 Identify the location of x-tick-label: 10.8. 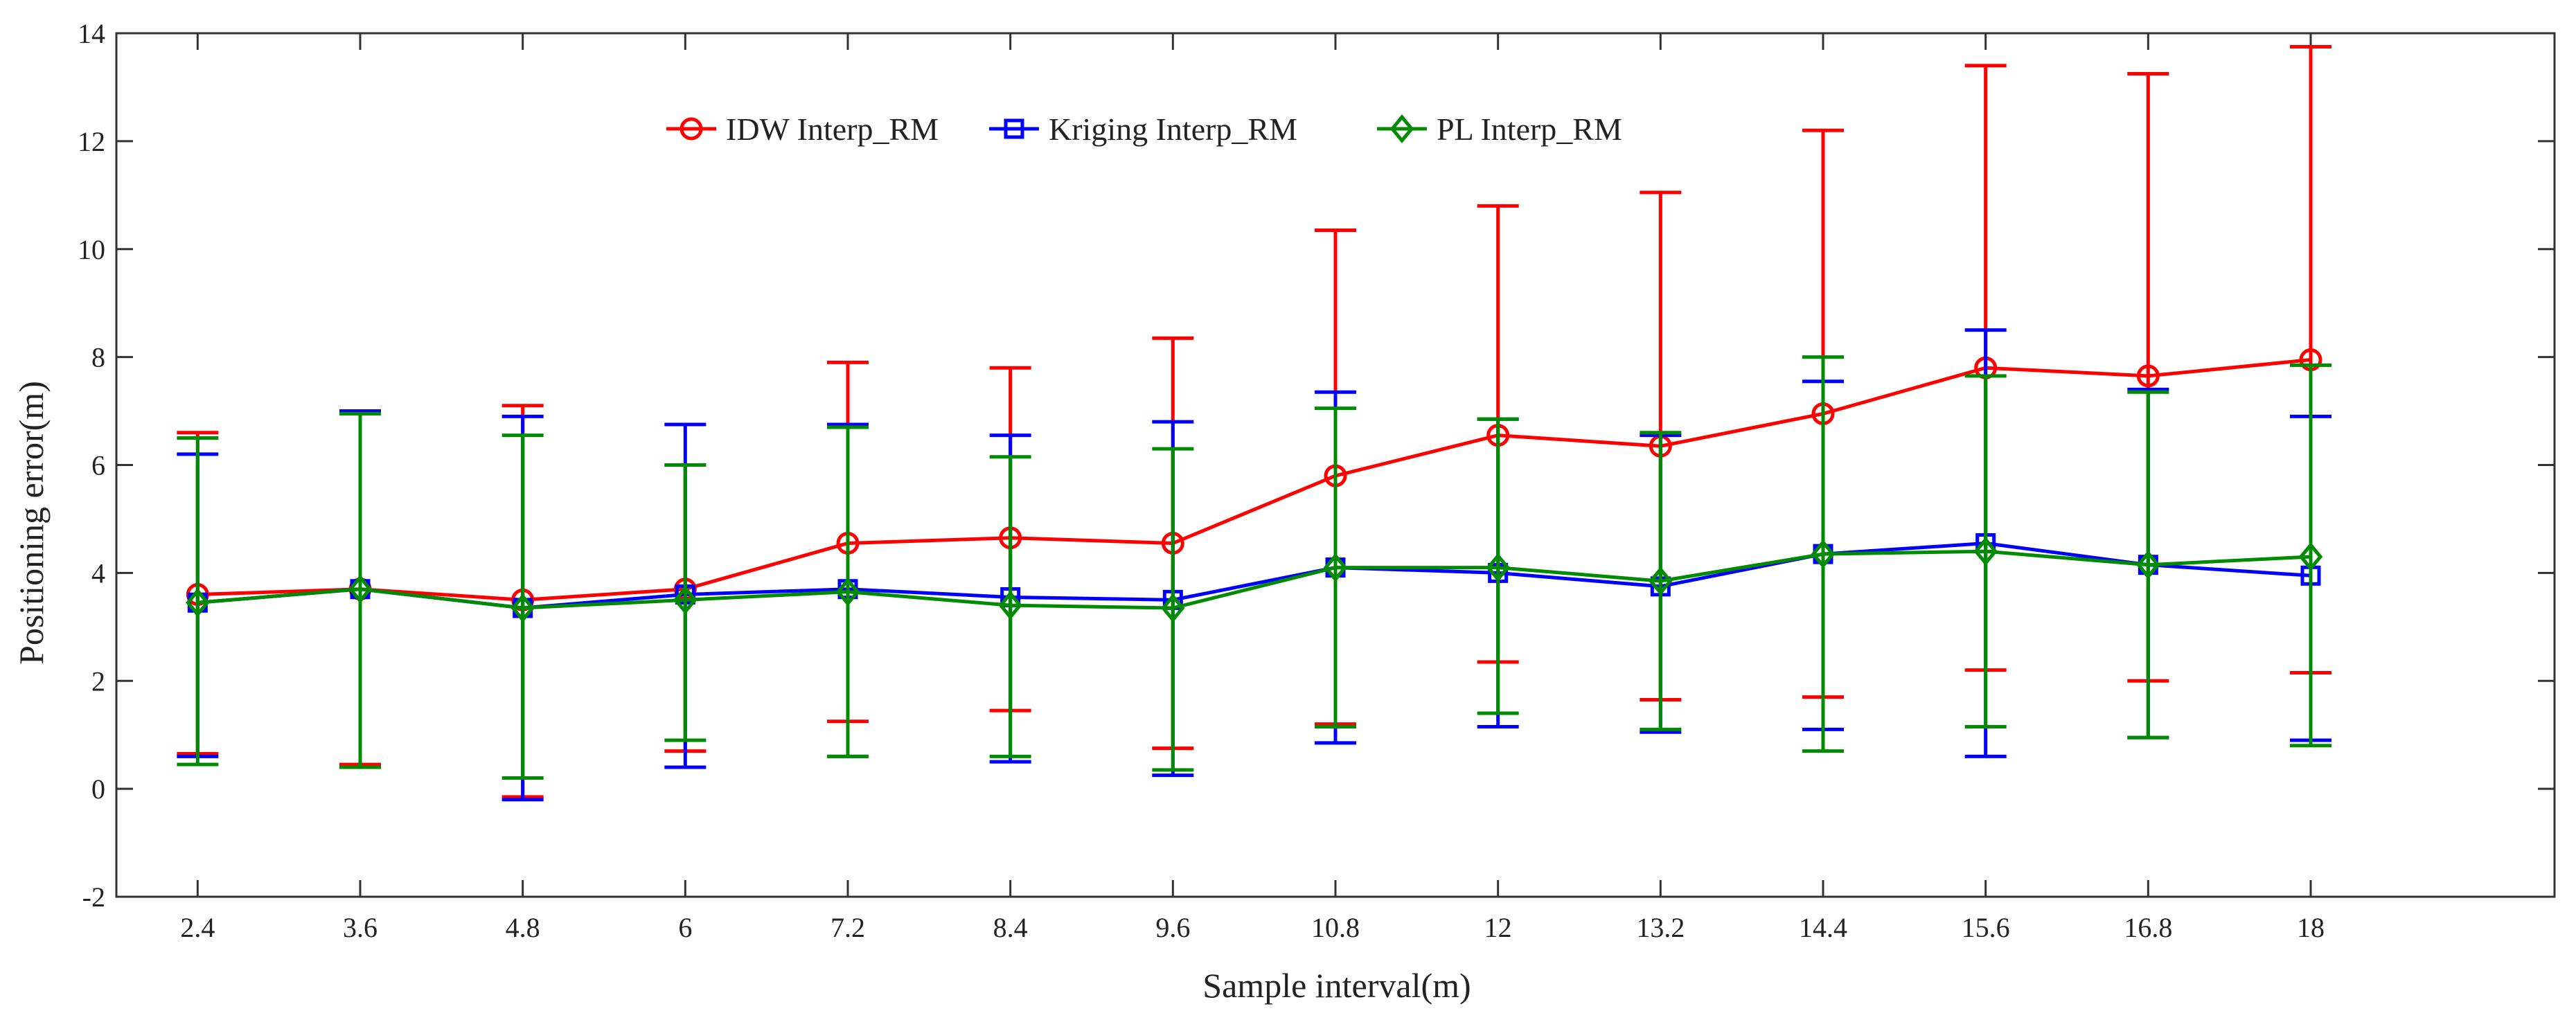
(1335, 927).